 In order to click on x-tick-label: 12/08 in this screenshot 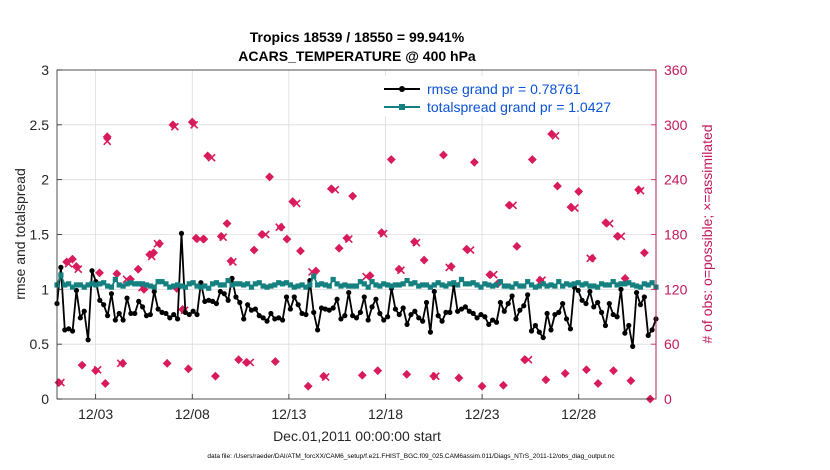, I will do `click(192, 414)`.